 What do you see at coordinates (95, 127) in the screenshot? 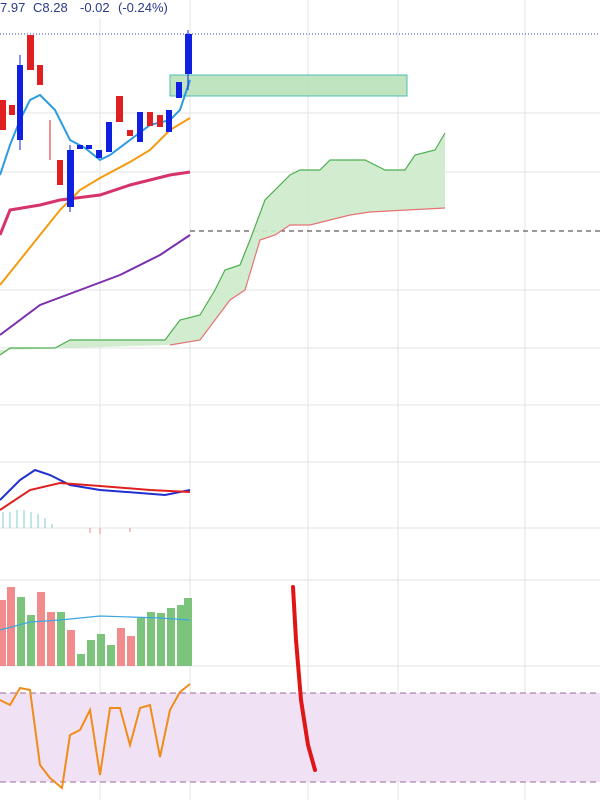
I see `ma-blue` at bounding box center [95, 127].